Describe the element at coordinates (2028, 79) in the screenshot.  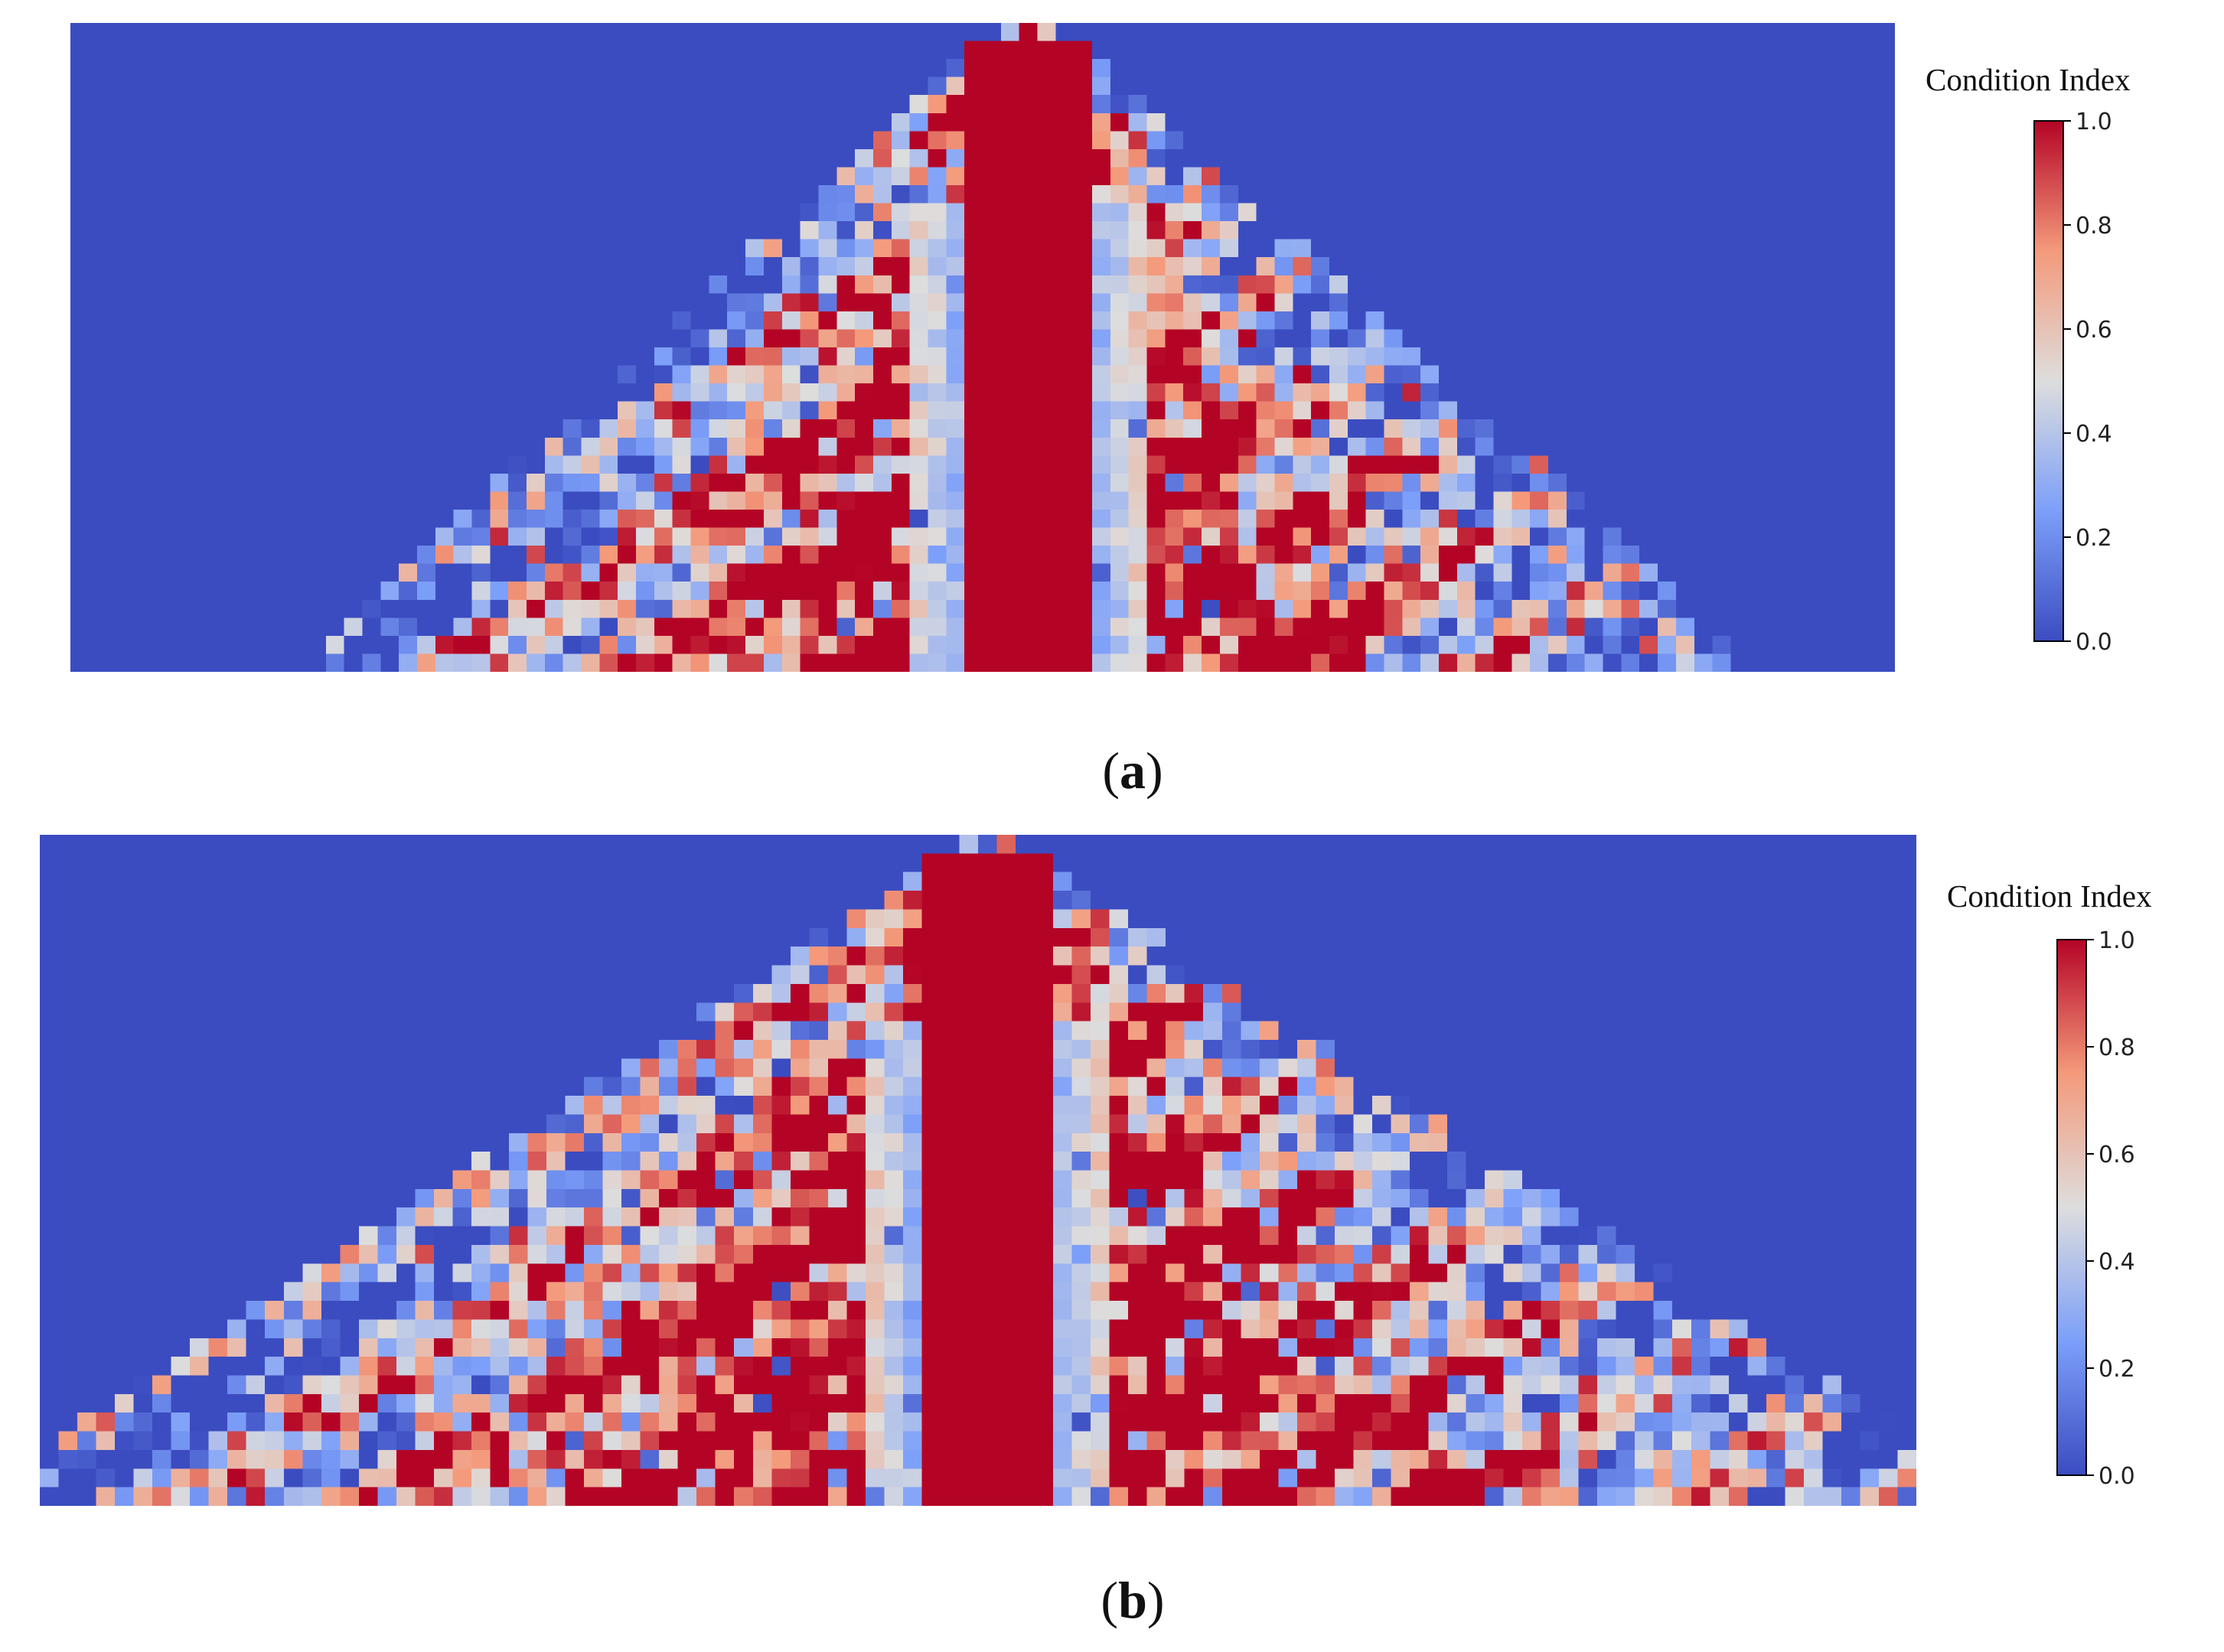
I see `colorbar-title-a: Condition Index` at that location.